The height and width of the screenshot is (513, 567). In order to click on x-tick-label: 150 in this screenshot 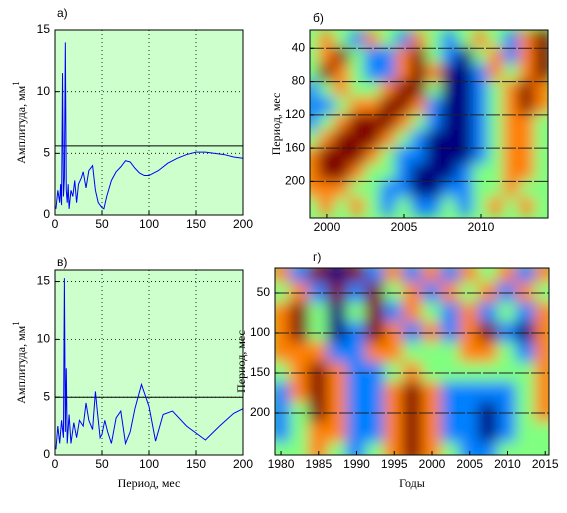, I will do `click(196, 224)`.